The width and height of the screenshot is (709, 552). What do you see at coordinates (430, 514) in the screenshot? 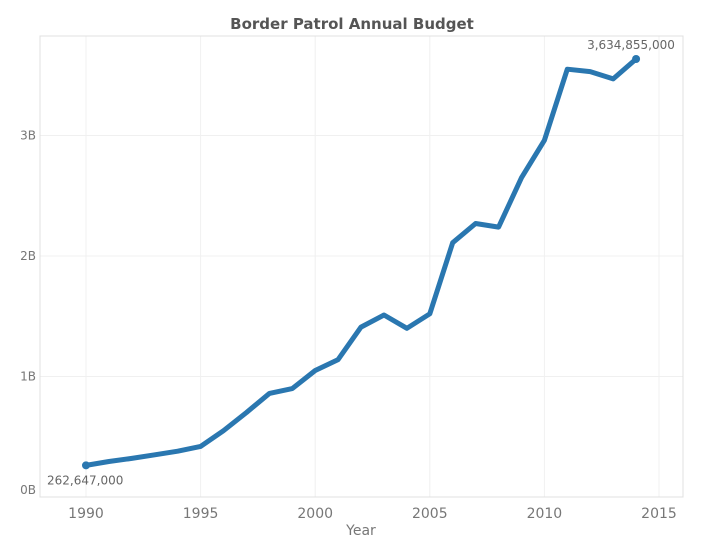
I see `x-tick-label: 2005` at bounding box center [430, 514].